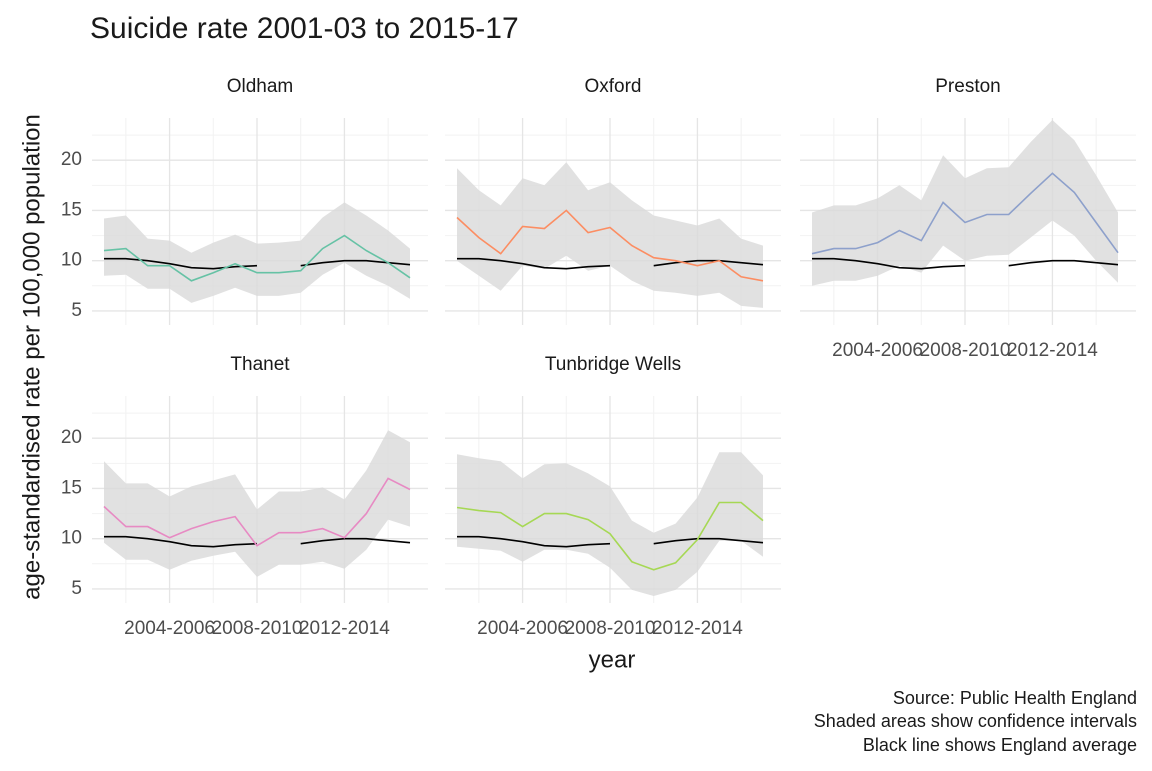 The image size is (1152, 771). Describe the element at coordinates (304, 28) in the screenshot. I see `chart-title: Suicide rate 2001-03 to 2015-17` at that location.